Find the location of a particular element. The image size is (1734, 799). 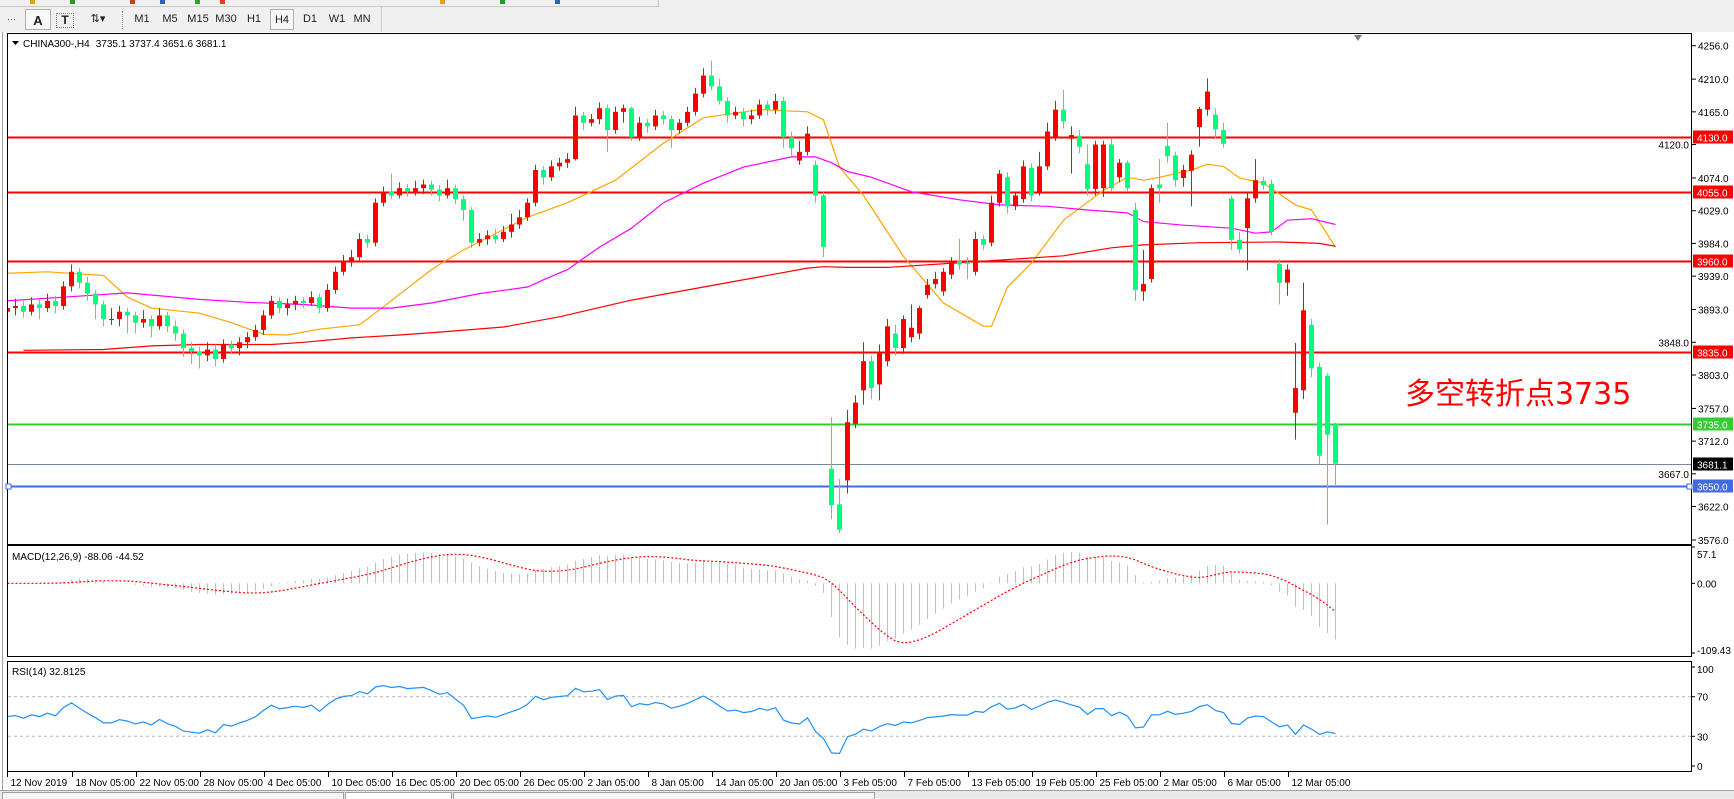

timeframe-m30: M30 is located at coordinates (226, 19).